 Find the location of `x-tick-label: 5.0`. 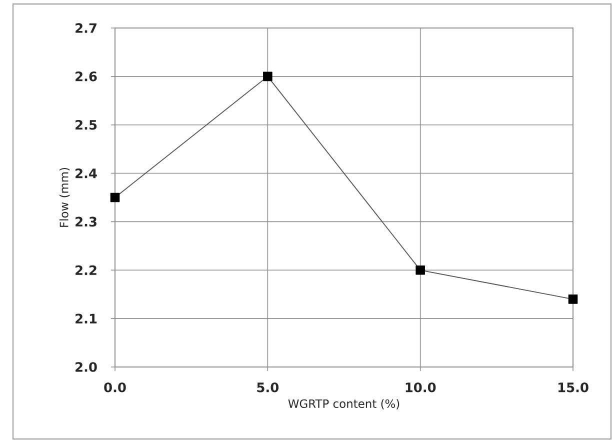

x-tick-label: 5.0 is located at coordinates (268, 387).